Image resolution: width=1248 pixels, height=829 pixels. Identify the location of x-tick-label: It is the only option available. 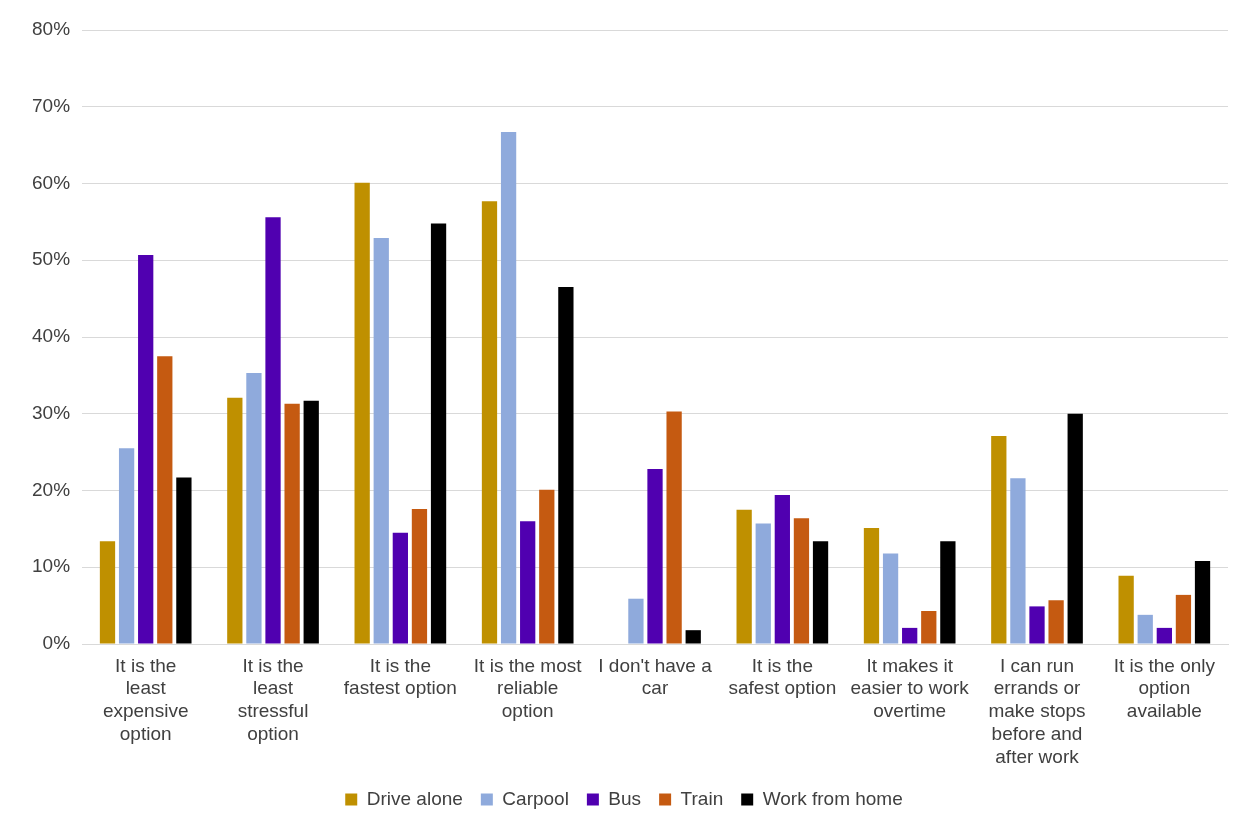
(1164, 688).